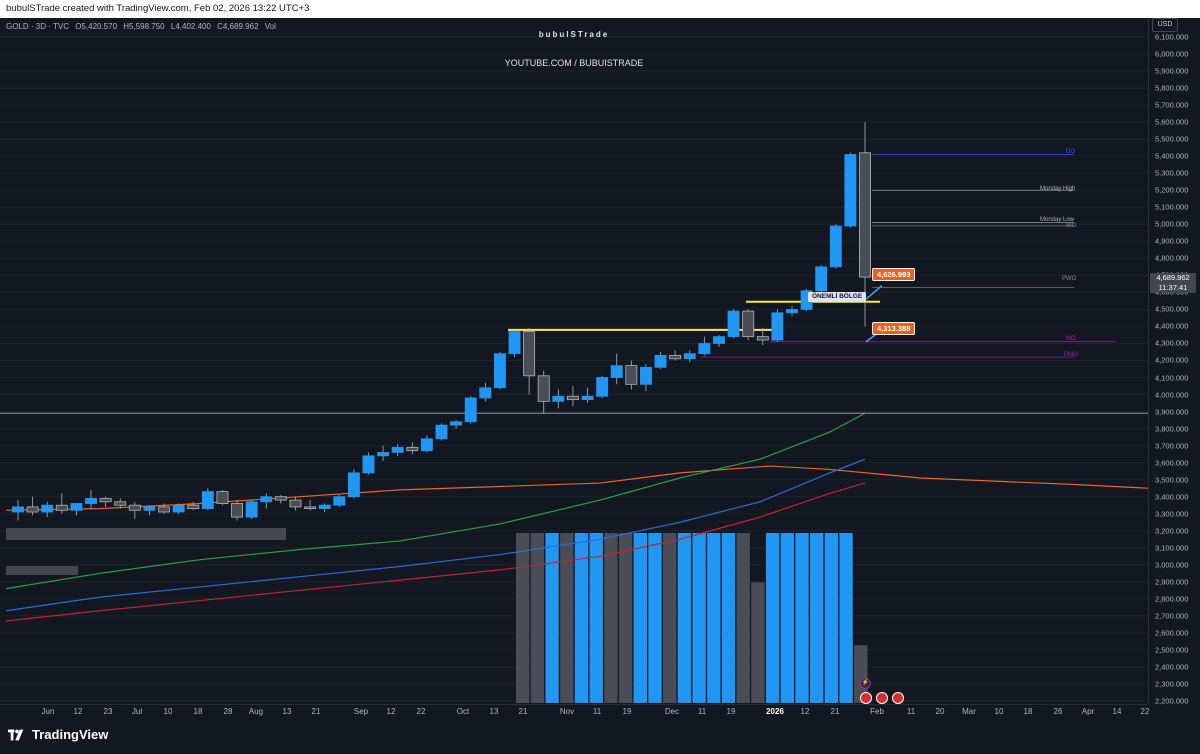 The width and height of the screenshot is (1200, 754). I want to click on time-tick-label: 13, so click(287, 711).